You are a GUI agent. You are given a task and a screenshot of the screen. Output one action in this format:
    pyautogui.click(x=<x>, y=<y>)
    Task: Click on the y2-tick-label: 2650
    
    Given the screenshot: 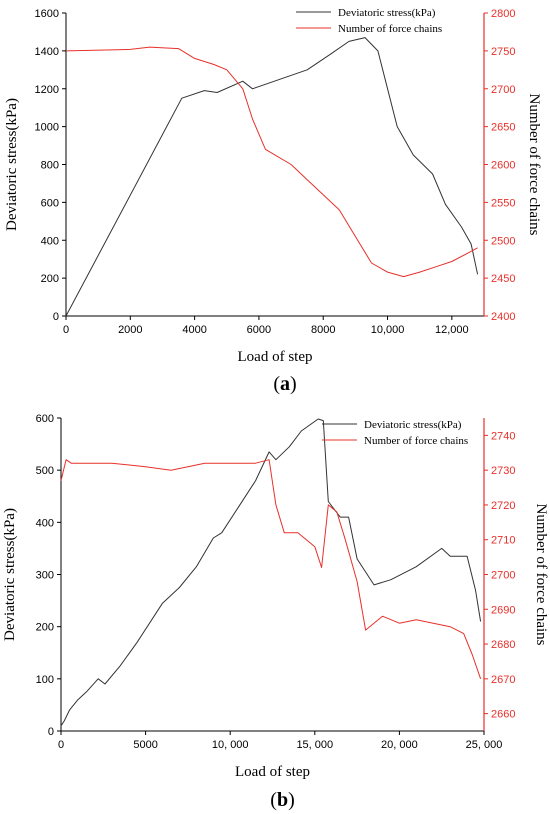 What is the action you would take?
    pyautogui.click(x=503, y=128)
    